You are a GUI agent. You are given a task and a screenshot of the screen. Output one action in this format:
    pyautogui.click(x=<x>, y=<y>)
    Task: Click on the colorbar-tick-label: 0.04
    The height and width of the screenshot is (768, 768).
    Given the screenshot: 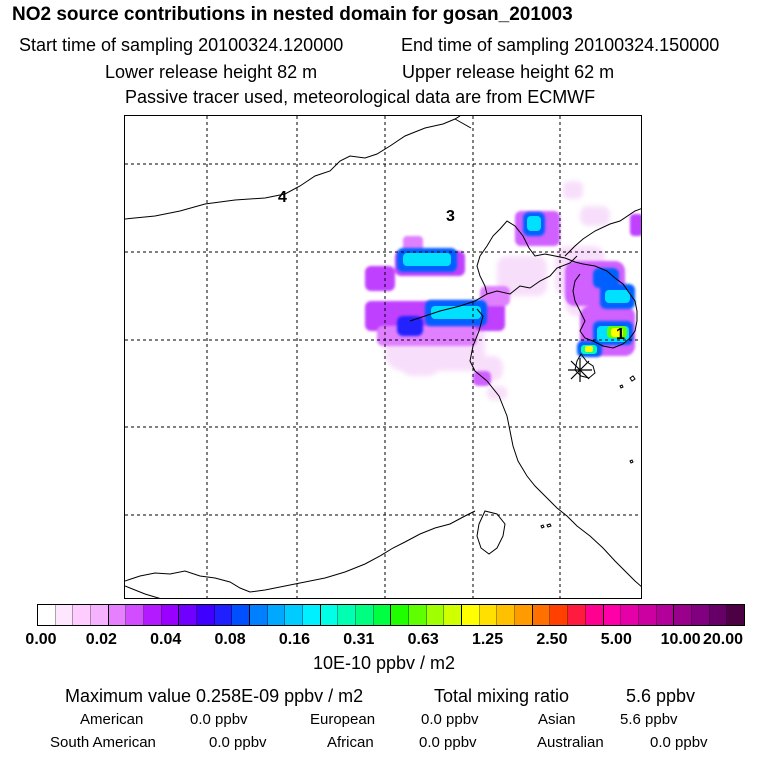 What is the action you would take?
    pyautogui.click(x=166, y=639)
    